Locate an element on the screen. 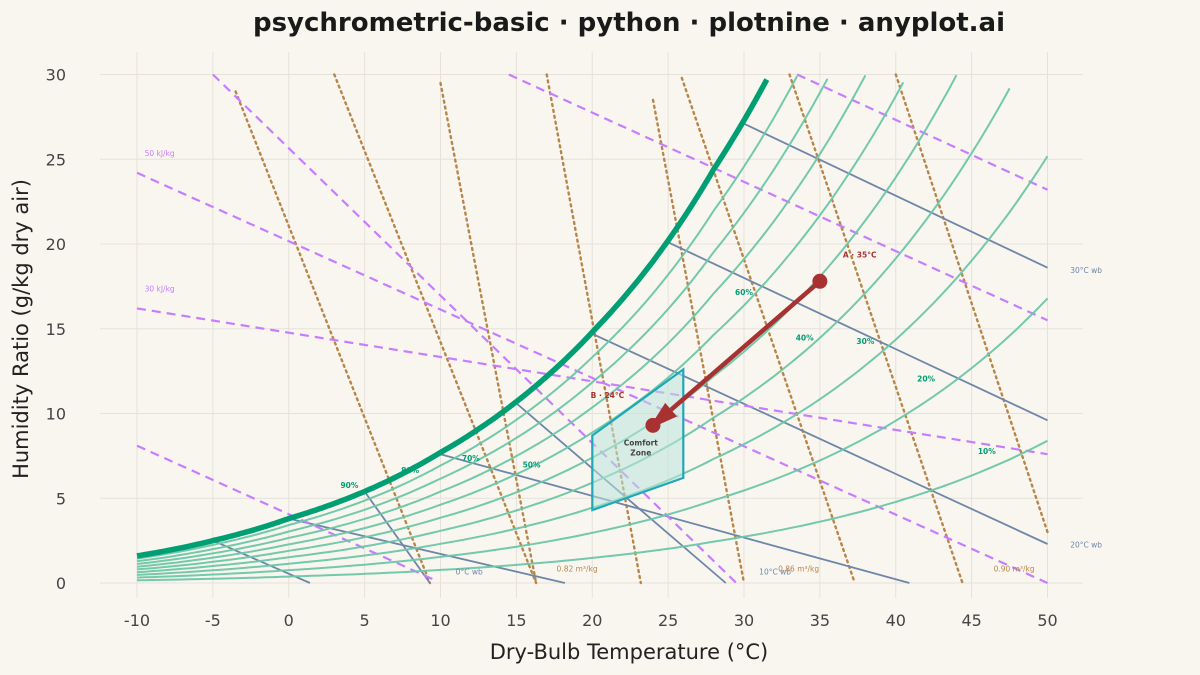  rh-label: 80% is located at coordinates (410, 470).